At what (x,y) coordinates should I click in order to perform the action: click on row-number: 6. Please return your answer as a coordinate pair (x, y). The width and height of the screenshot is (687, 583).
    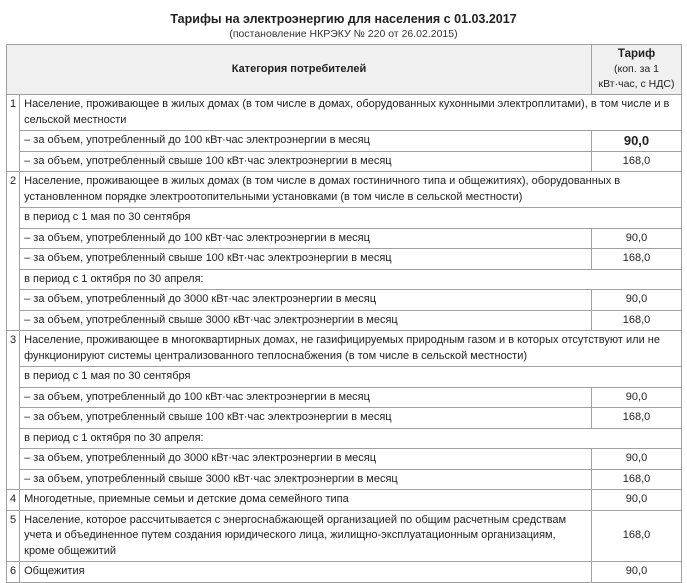
    Looking at the image, I should click on (13, 572).